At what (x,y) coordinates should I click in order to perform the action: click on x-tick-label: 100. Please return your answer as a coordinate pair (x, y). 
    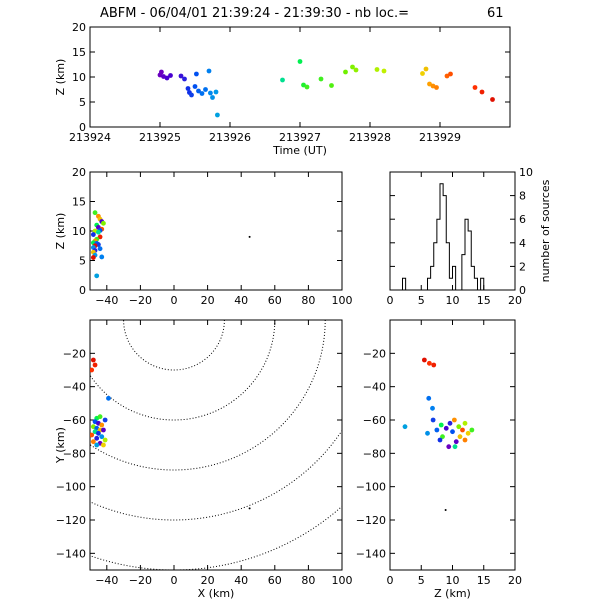
    Looking at the image, I should click on (342, 300).